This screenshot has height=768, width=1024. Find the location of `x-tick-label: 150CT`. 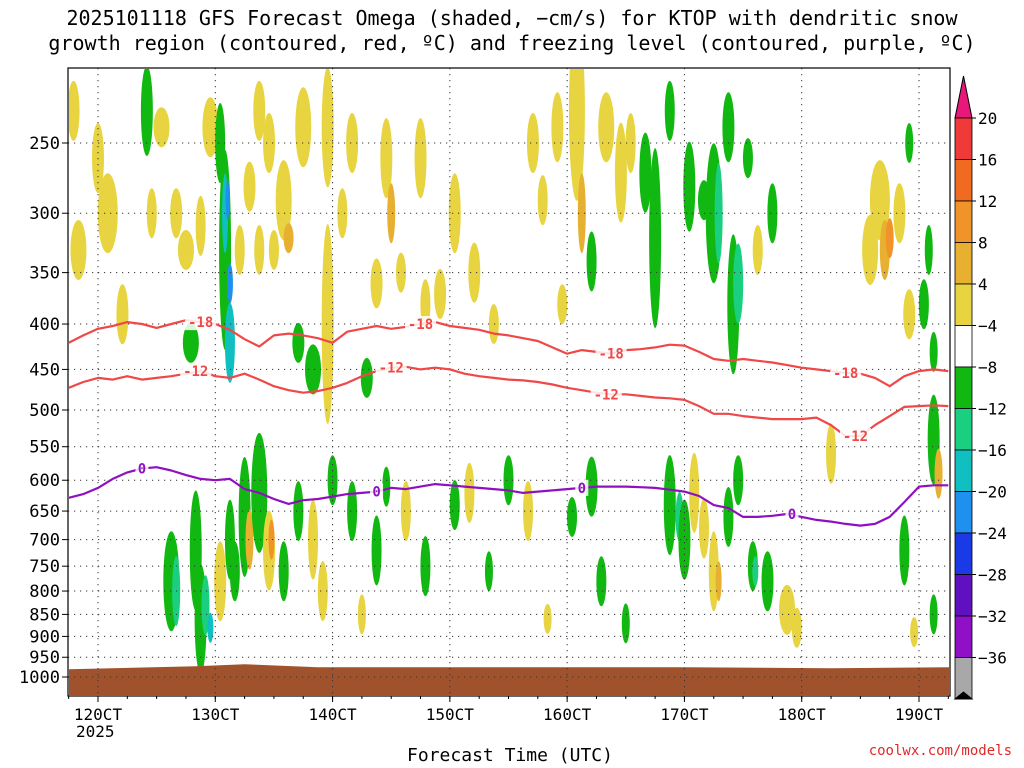

x-tick-label: 150CT is located at coordinates (450, 714).